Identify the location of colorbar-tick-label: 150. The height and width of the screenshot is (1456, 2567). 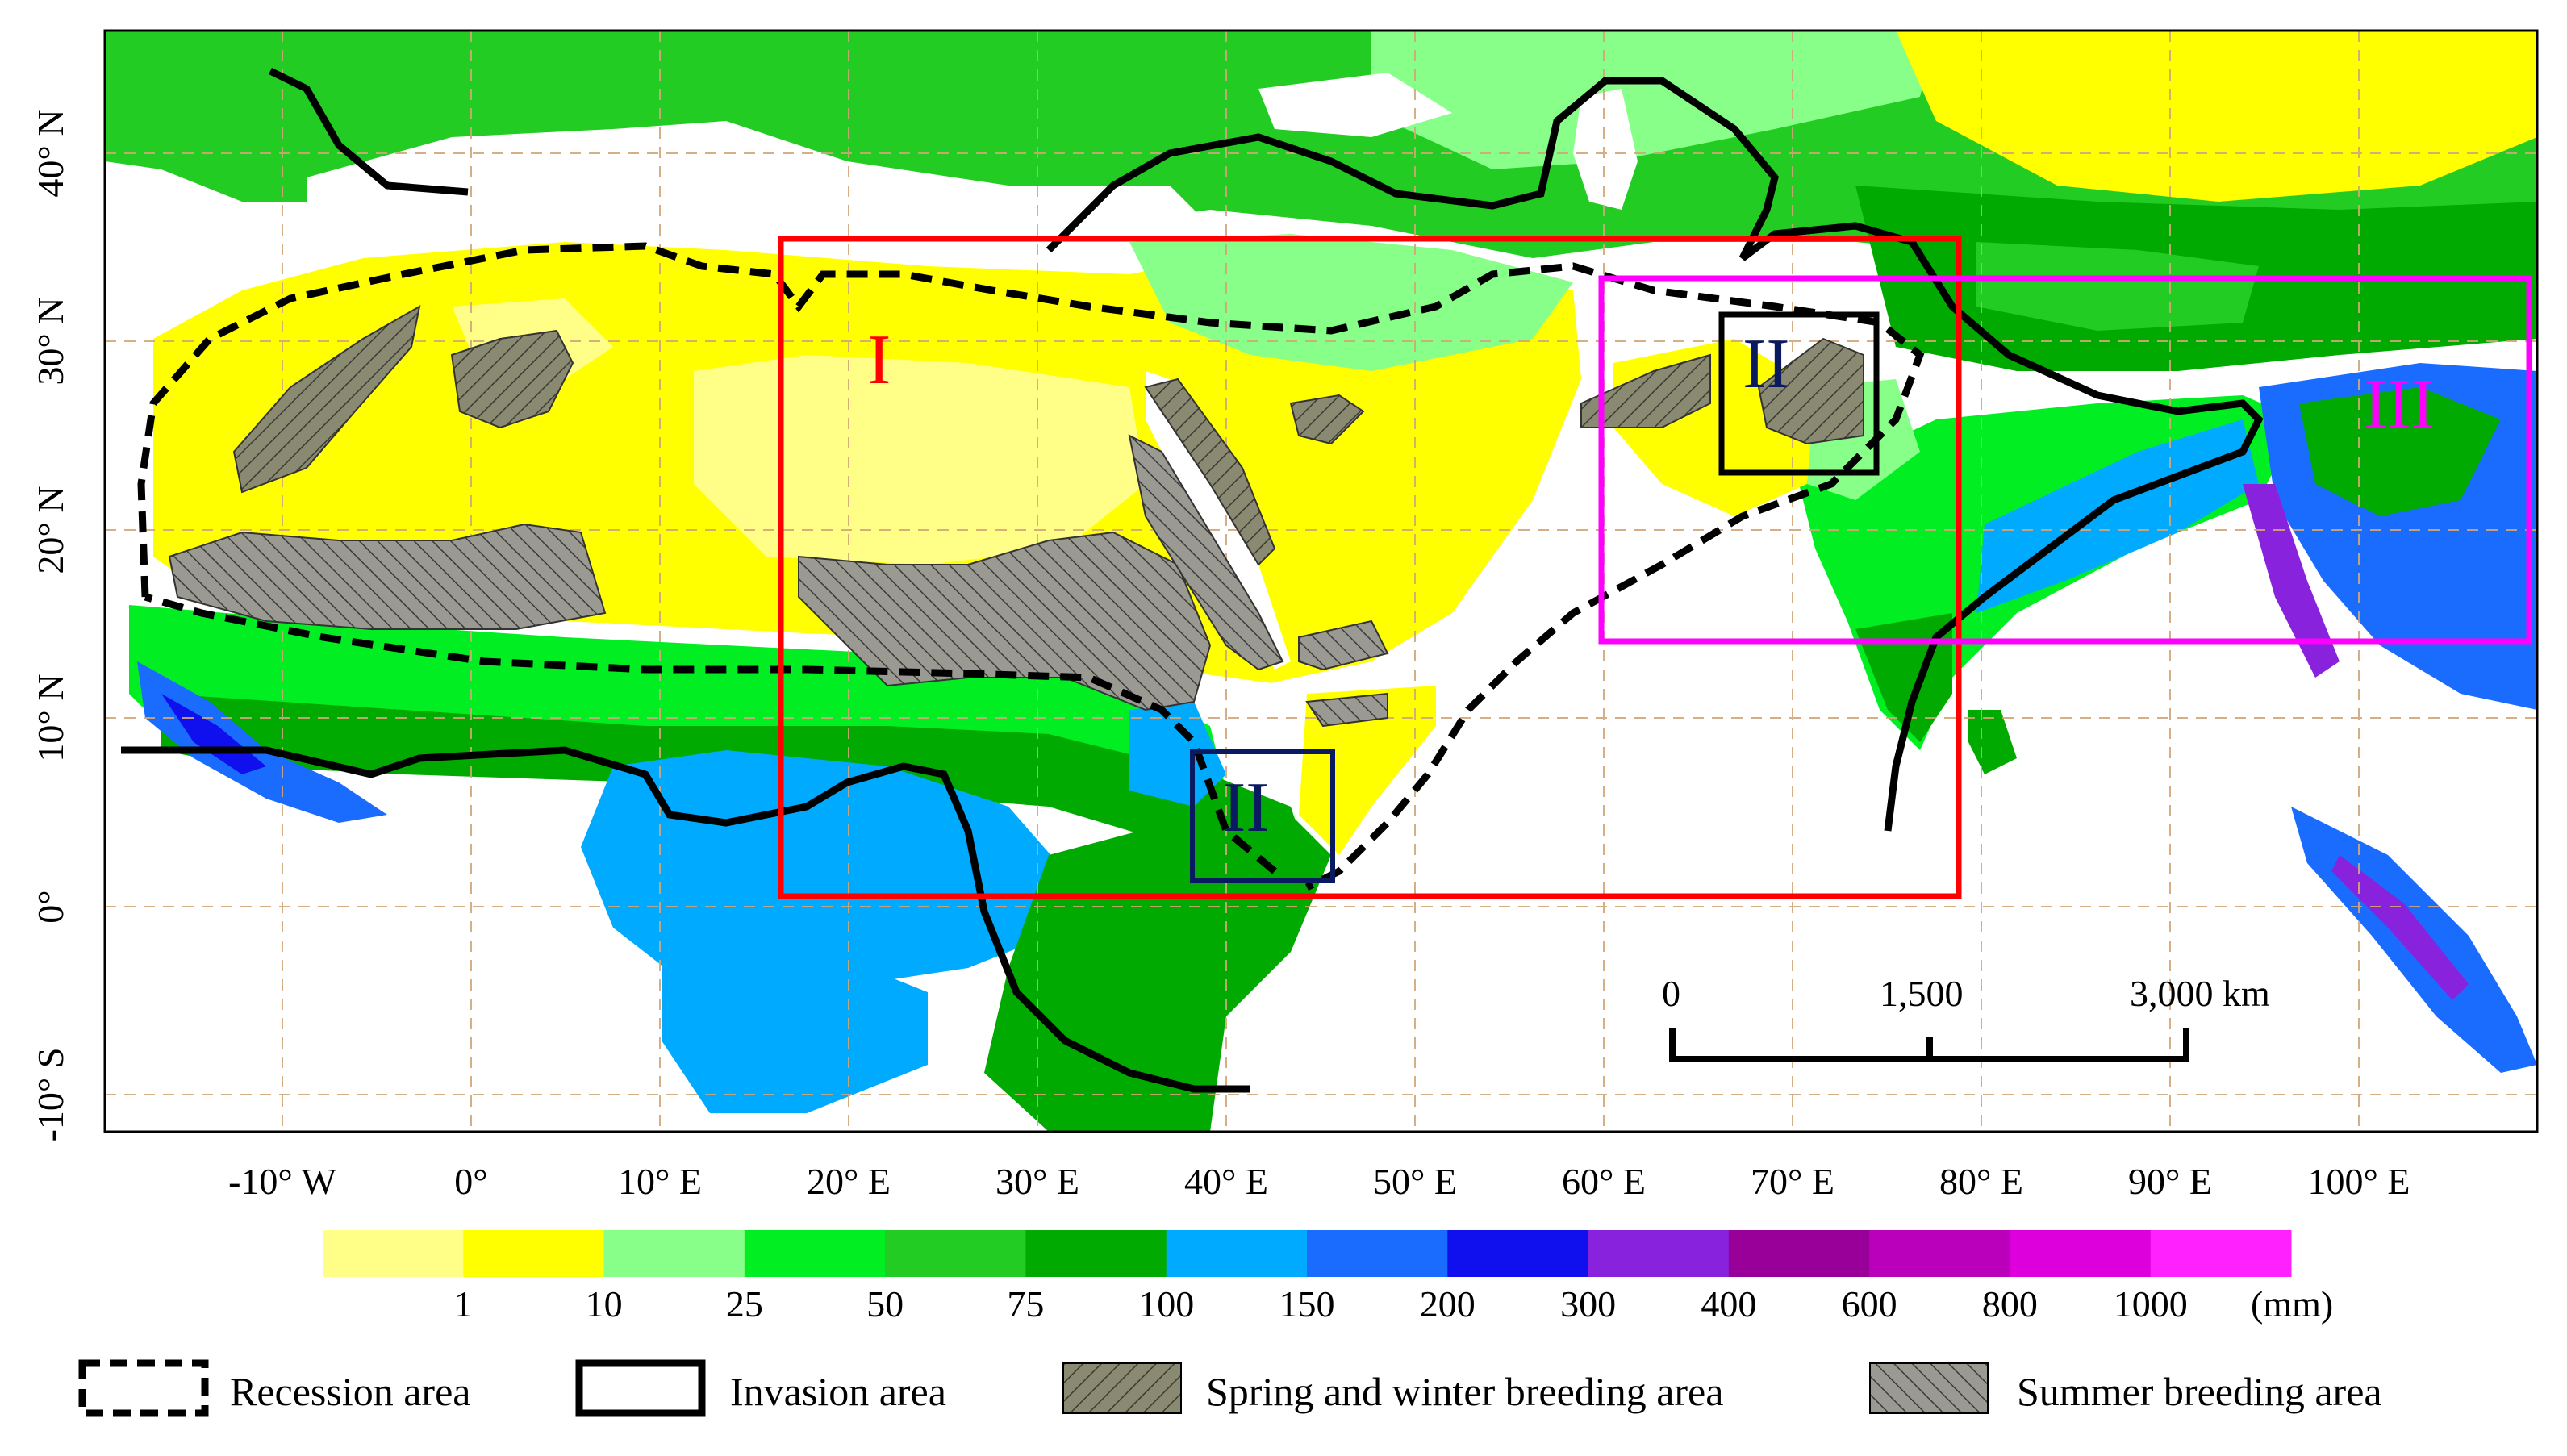
(1307, 1304).